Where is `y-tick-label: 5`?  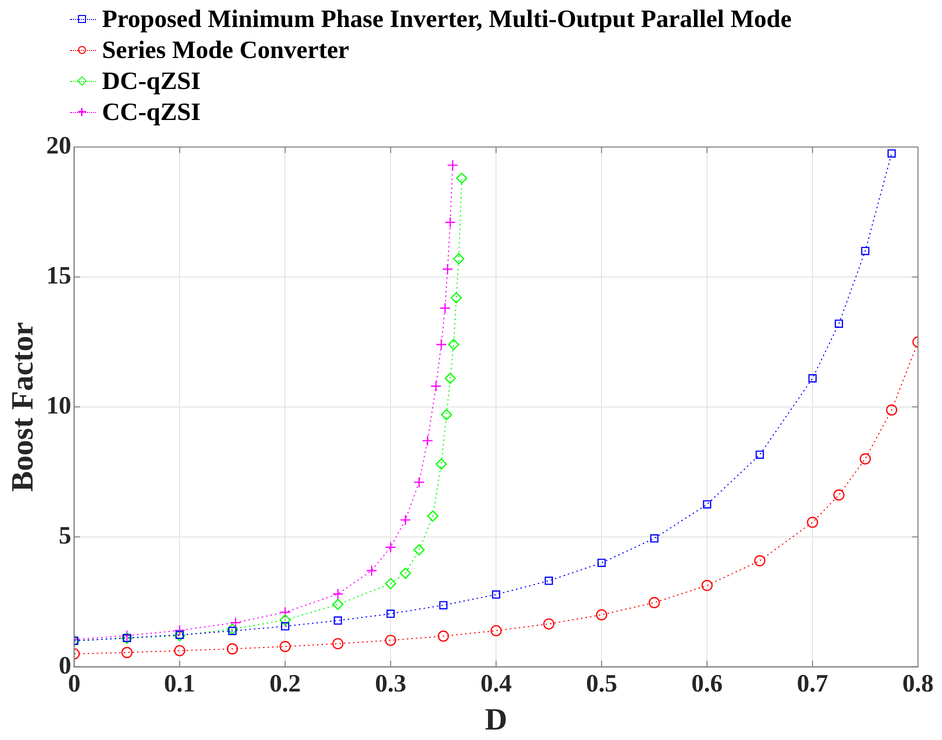
y-tick-label: 5 is located at coordinates (65, 536).